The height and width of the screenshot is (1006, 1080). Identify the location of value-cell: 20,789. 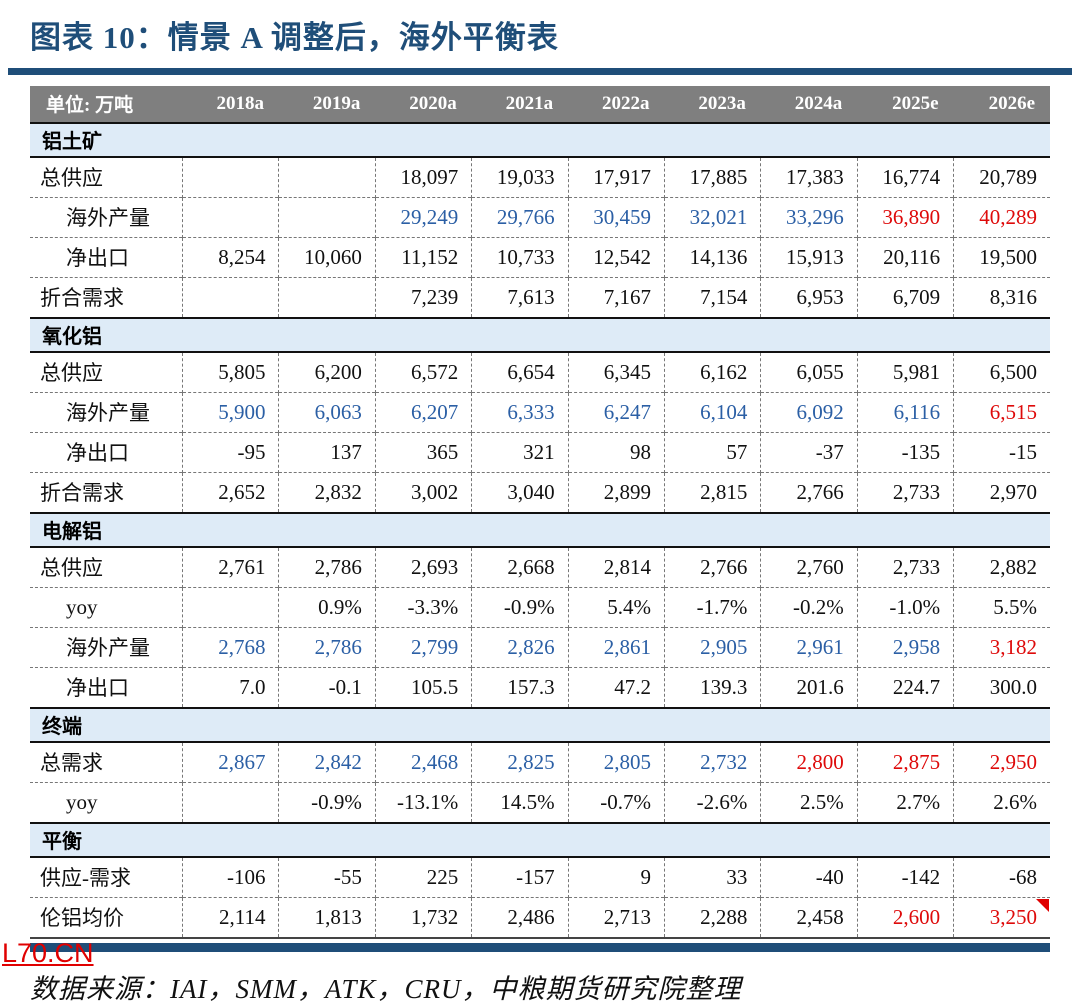
(1001, 177).